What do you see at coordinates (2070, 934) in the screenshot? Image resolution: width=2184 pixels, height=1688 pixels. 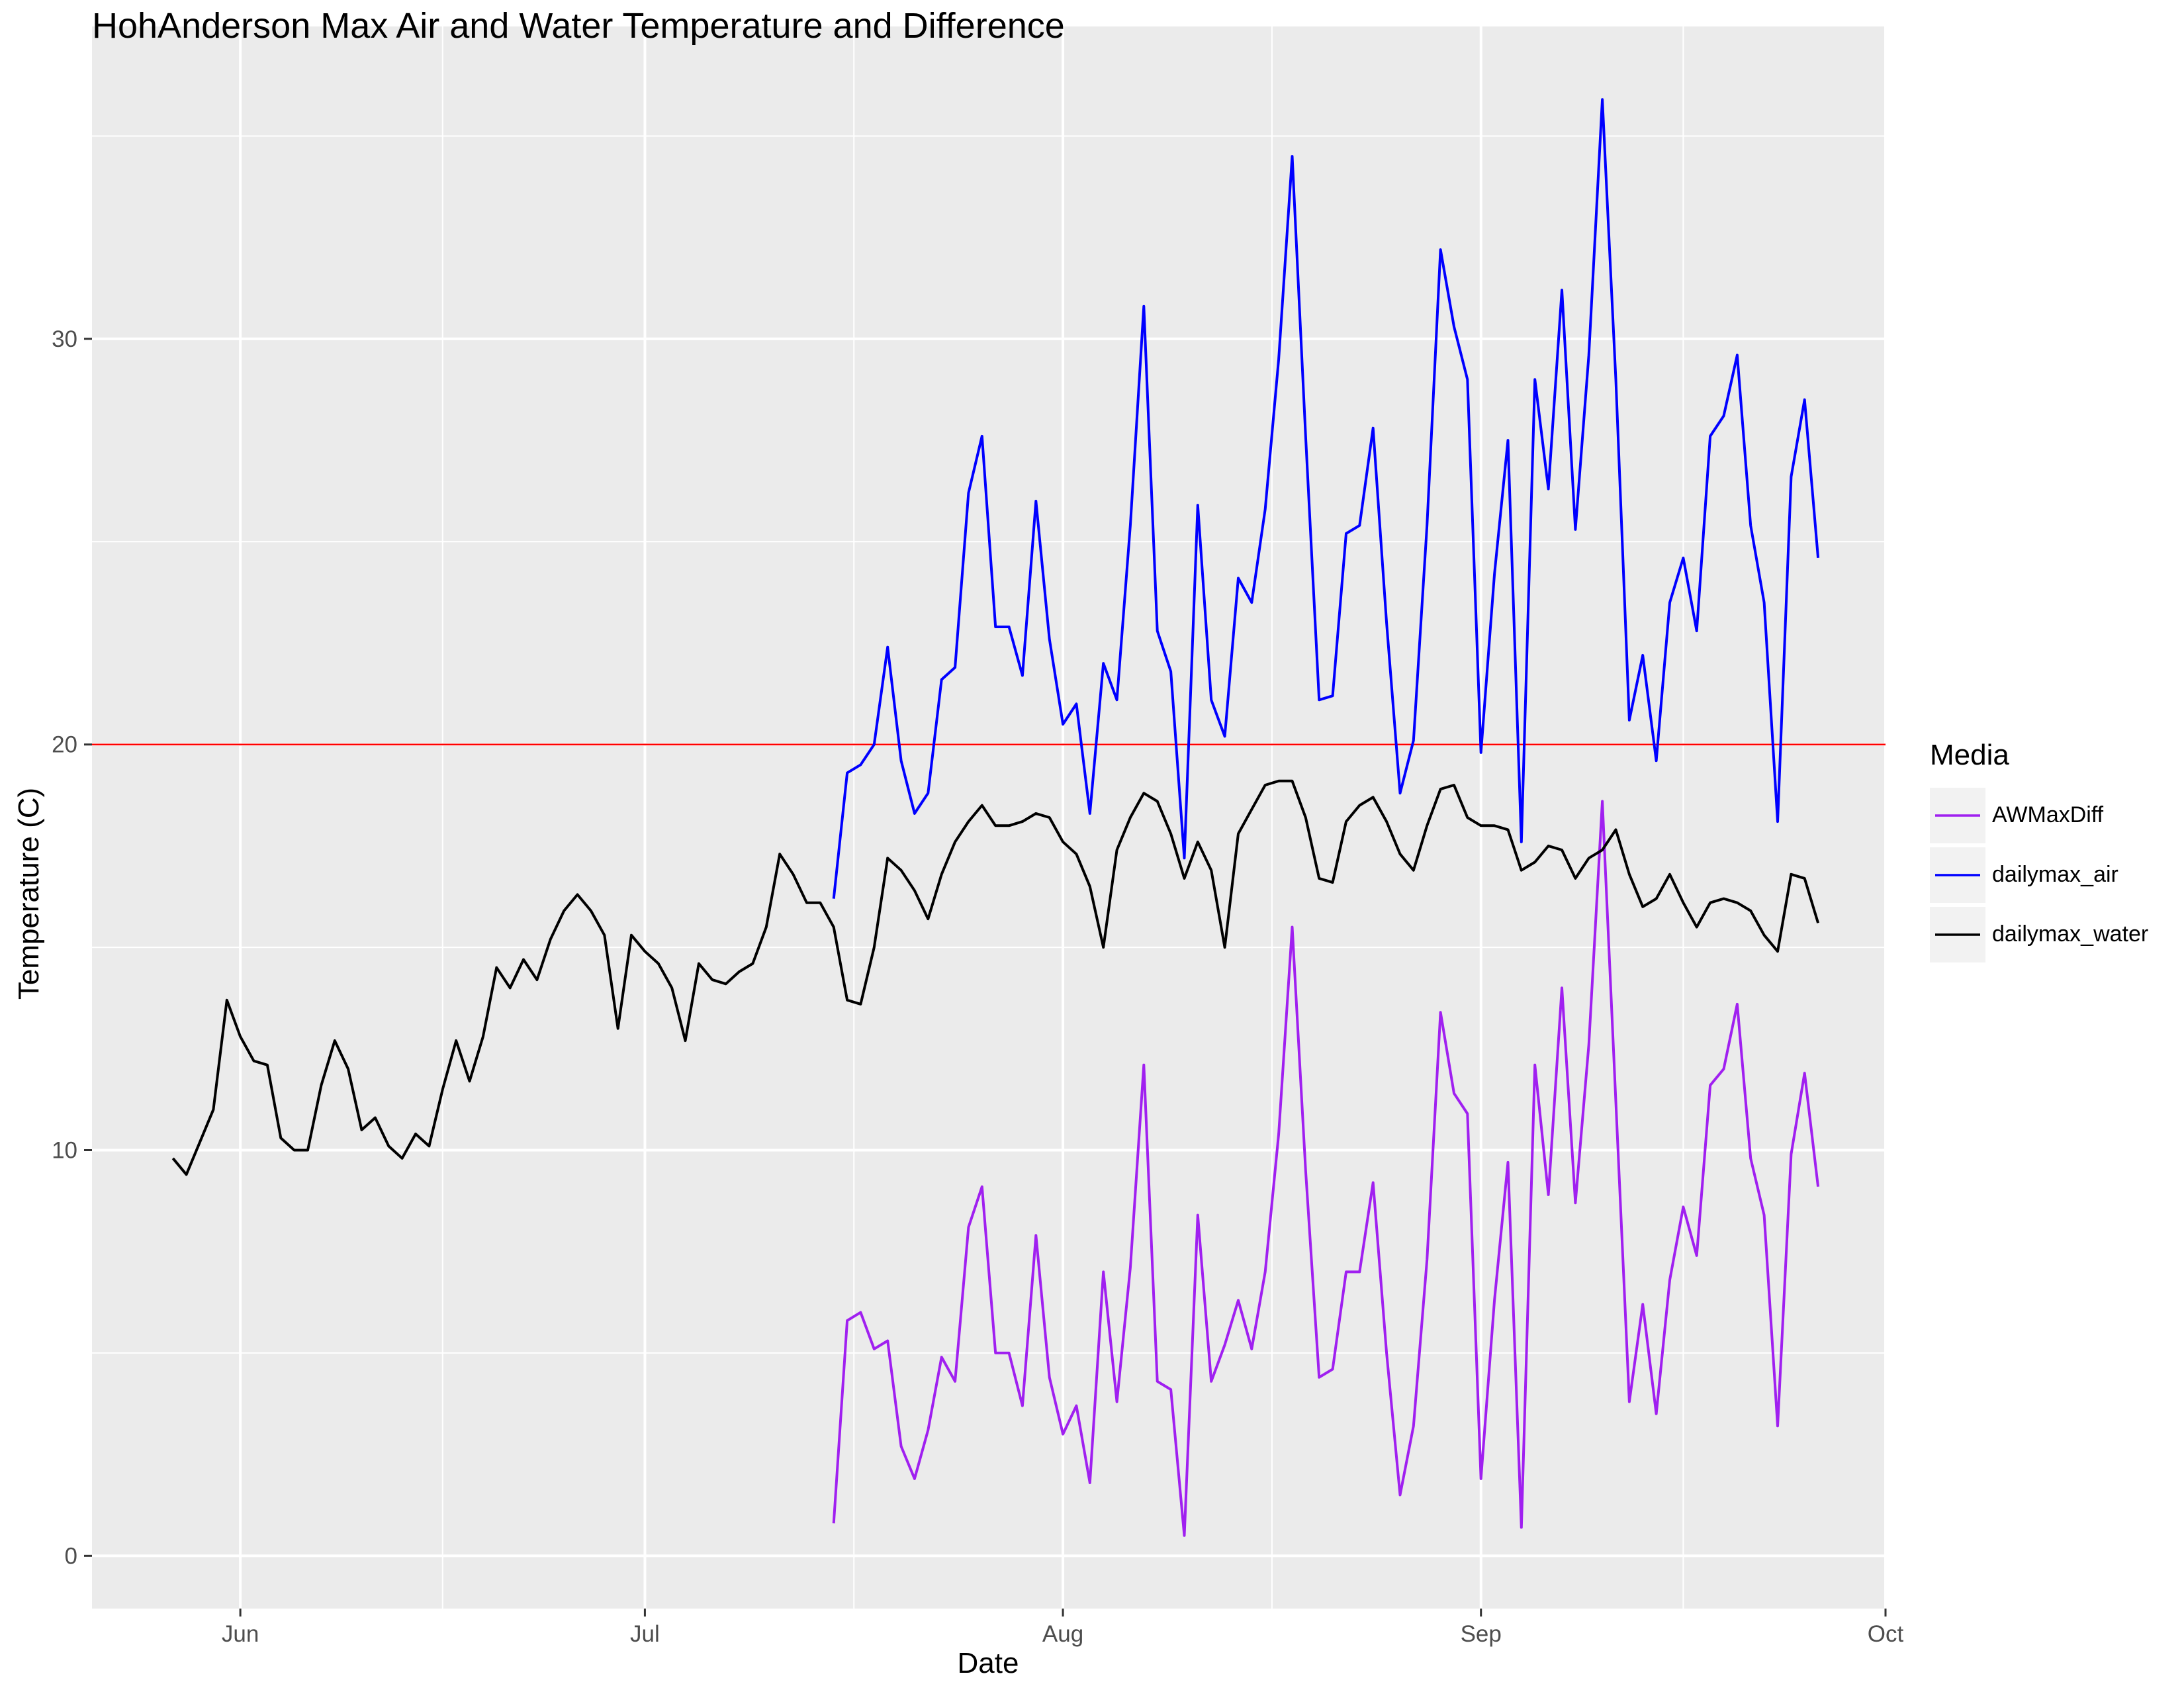 I see `legend-label-dailymax-water: dailymax_water` at bounding box center [2070, 934].